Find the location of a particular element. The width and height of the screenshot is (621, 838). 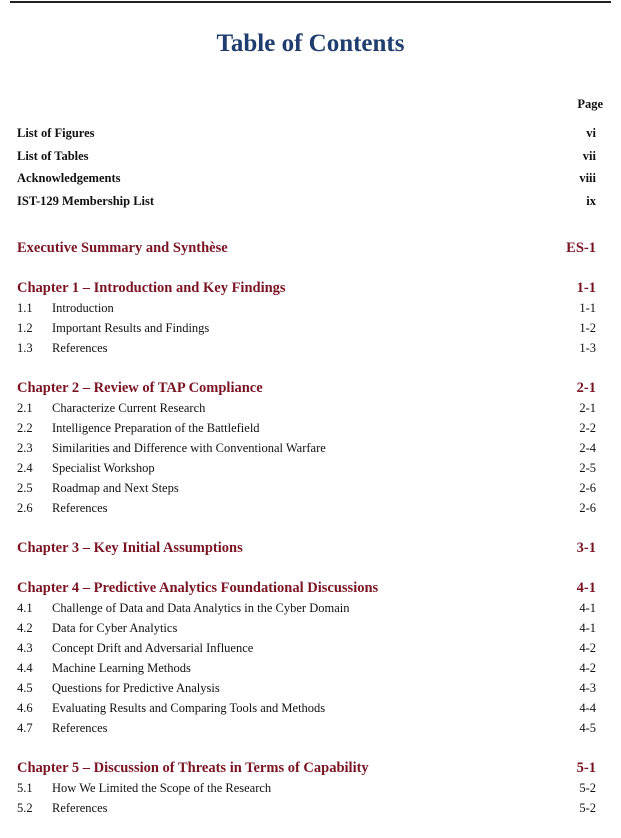

entry-title: List of Tables is located at coordinates (53, 155).